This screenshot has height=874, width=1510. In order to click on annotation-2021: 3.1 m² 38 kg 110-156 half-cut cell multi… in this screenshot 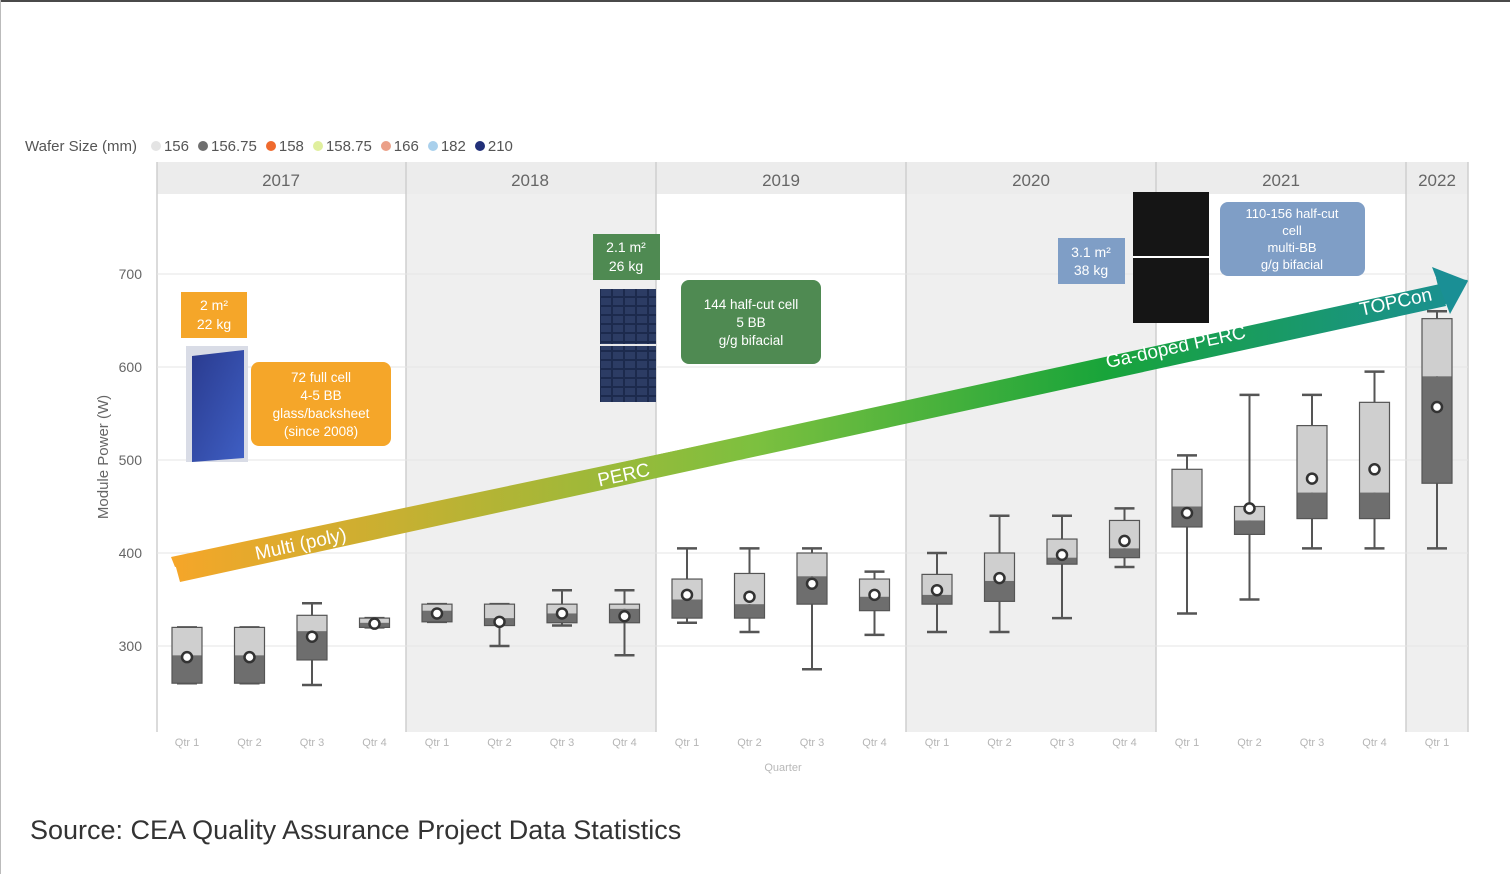, I will do `click(1211, 257)`.